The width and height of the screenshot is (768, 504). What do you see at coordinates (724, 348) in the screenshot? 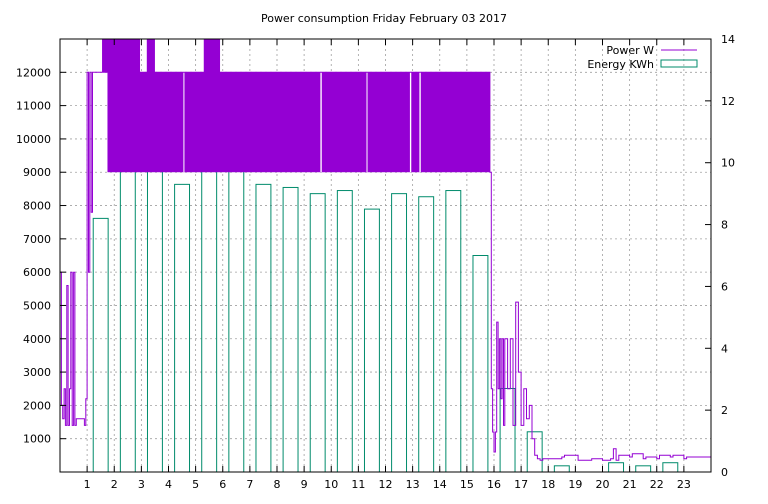
I see `y2-tick-label: 4` at bounding box center [724, 348].